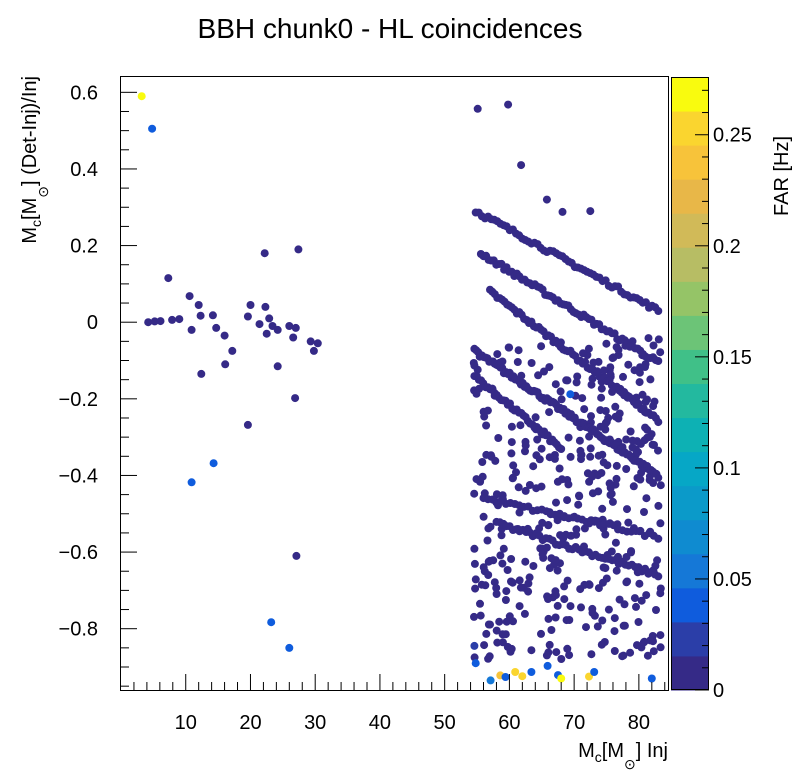  Describe the element at coordinates (652, 751) in the screenshot. I see `x-axis-title-rest: ] Inj` at that location.